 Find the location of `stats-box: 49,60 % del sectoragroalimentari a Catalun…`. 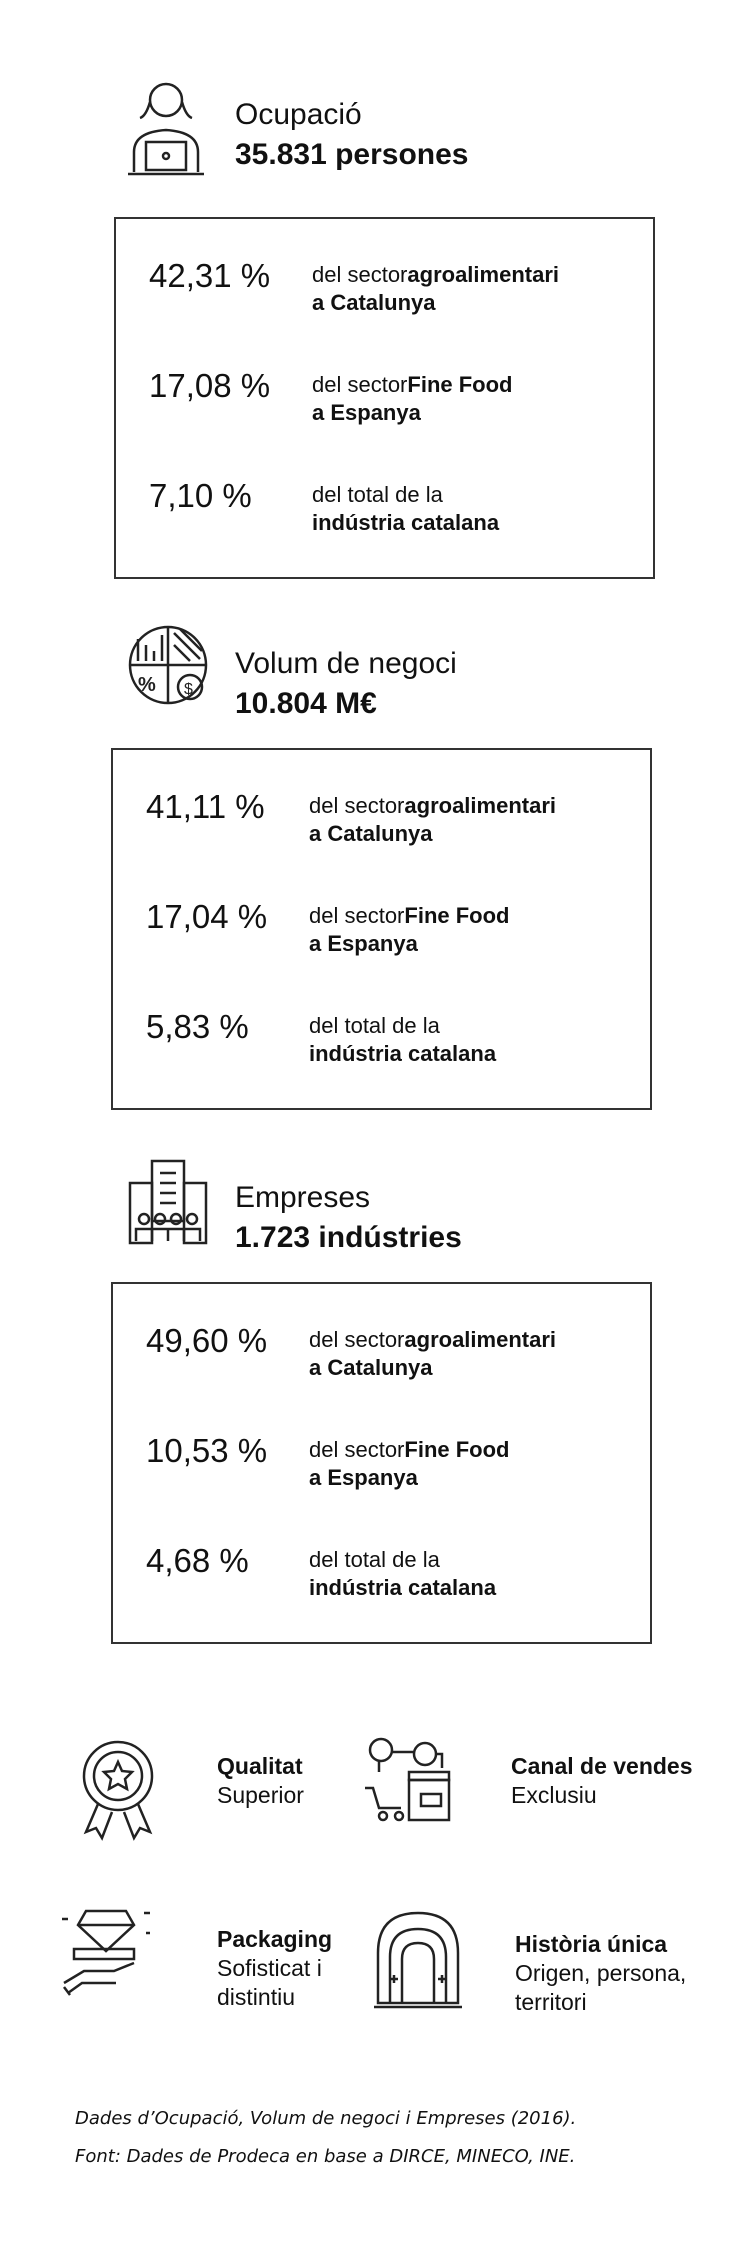

stats-box: 49,60 % del sectoragroalimentari a Catalun… is located at coordinates (381, 1463).